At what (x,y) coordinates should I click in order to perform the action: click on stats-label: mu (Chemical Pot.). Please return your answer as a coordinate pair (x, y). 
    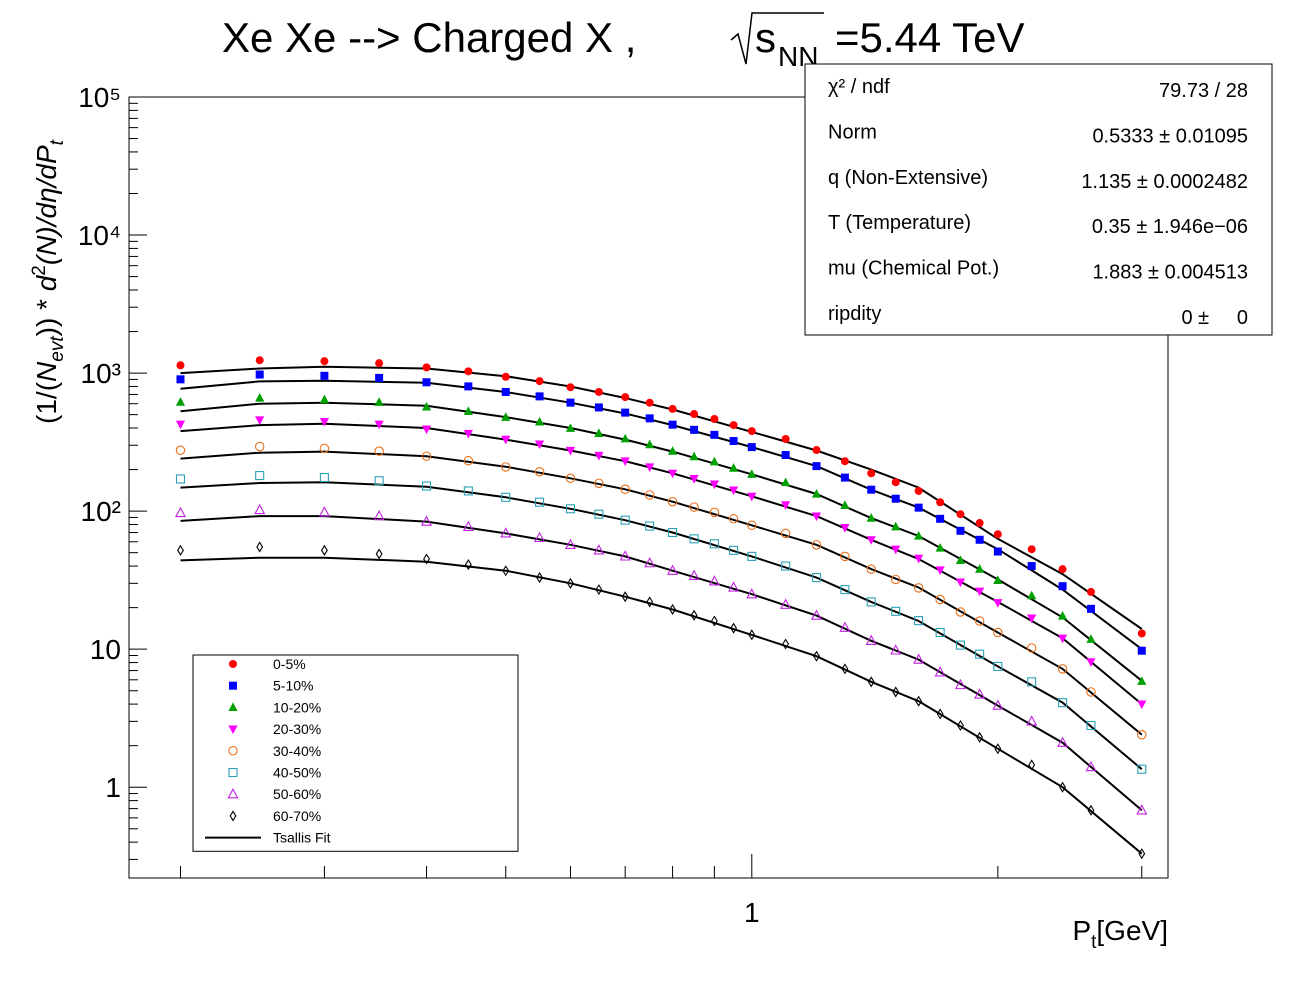
    Looking at the image, I should click on (913, 269).